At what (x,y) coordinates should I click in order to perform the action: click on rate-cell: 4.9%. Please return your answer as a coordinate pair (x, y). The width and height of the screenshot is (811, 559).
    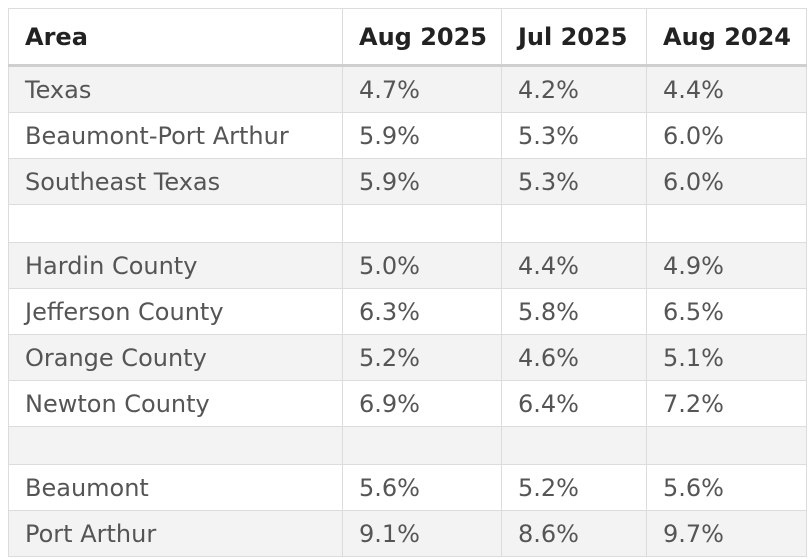
    Looking at the image, I should click on (726, 265).